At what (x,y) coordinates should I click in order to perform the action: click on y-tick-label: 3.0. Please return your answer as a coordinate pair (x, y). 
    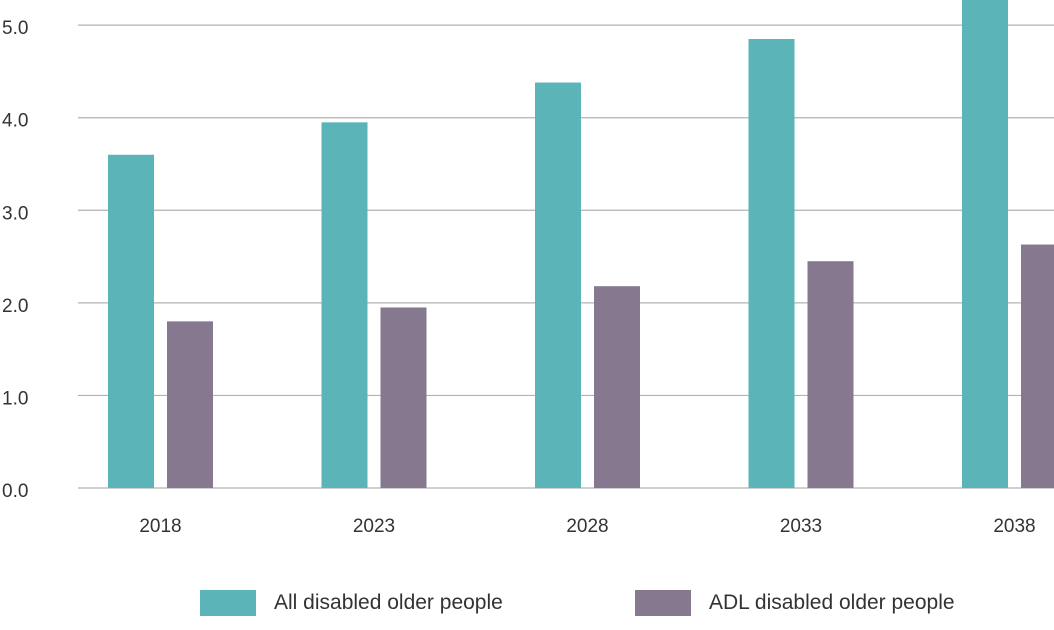
    Looking at the image, I should click on (15, 213).